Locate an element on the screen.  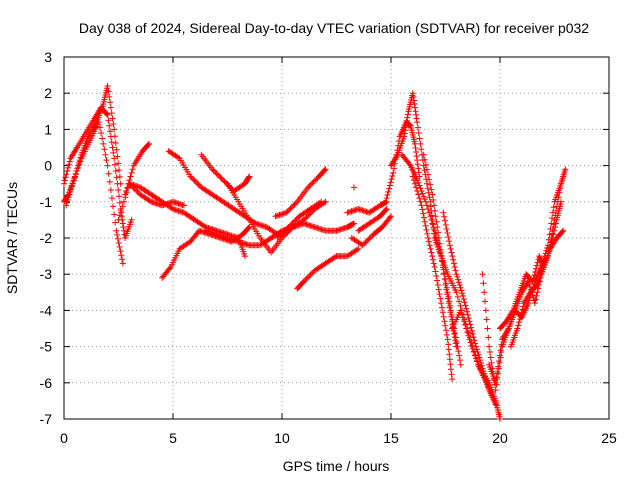
x-tick-label: 15 is located at coordinates (391, 438).